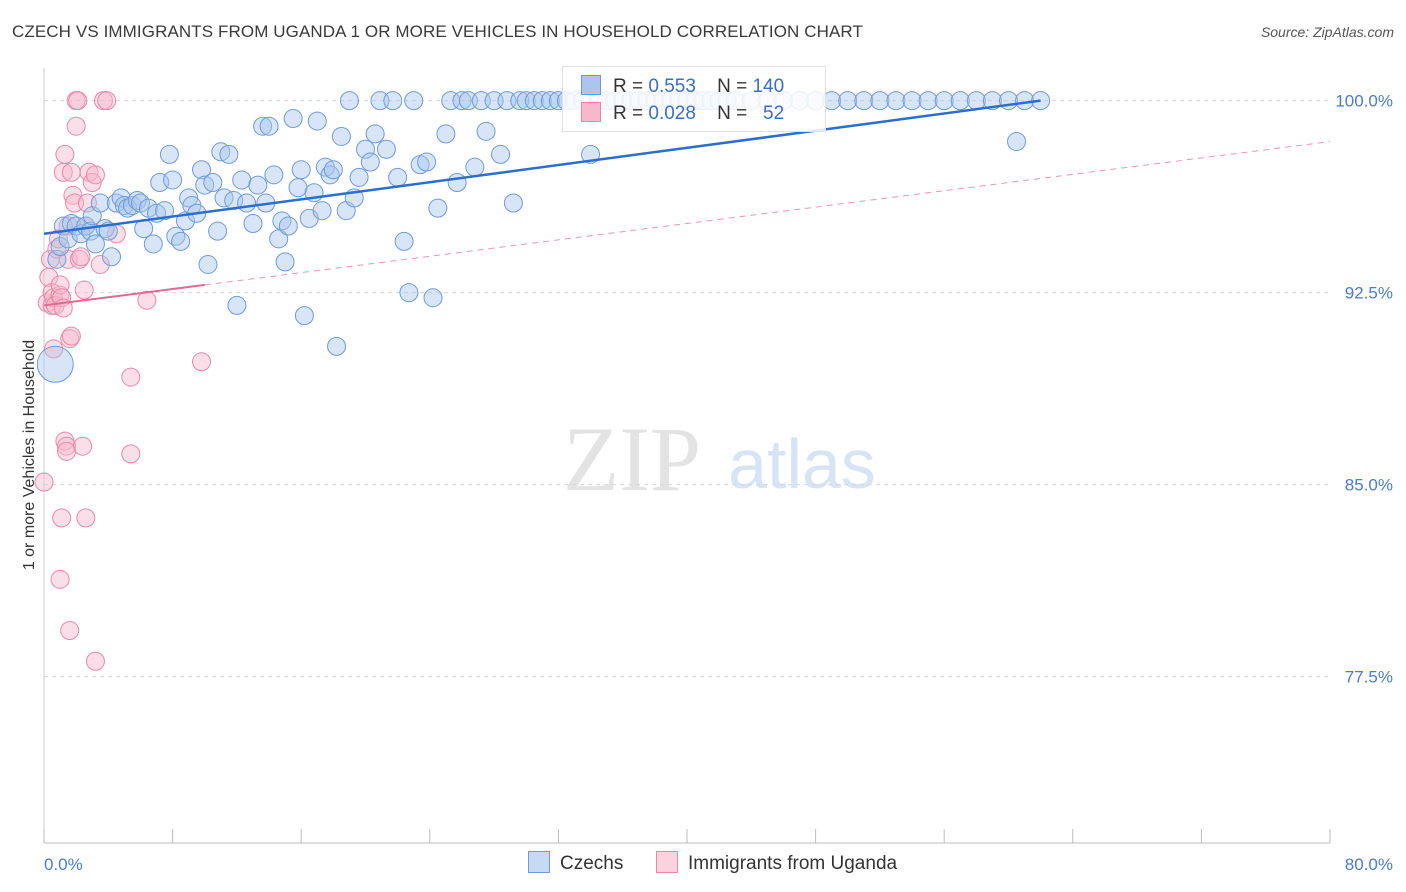 The height and width of the screenshot is (892, 1406). I want to click on stats-legend: R = 0.553 N = 140 R = 0.028 N = 52, so click(694, 99).